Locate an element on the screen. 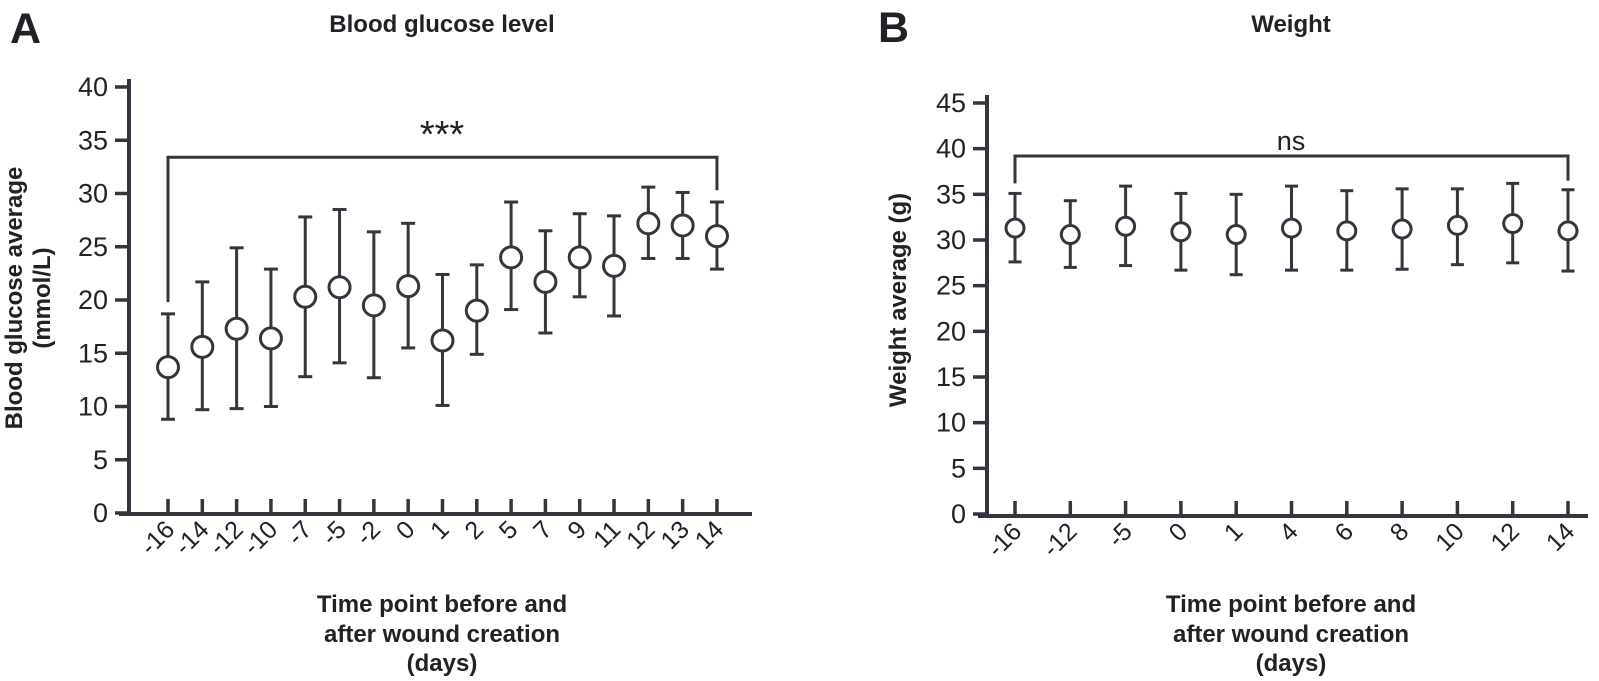 This screenshot has width=1599, height=681. panel-letter-b: B is located at coordinates (893, 28).